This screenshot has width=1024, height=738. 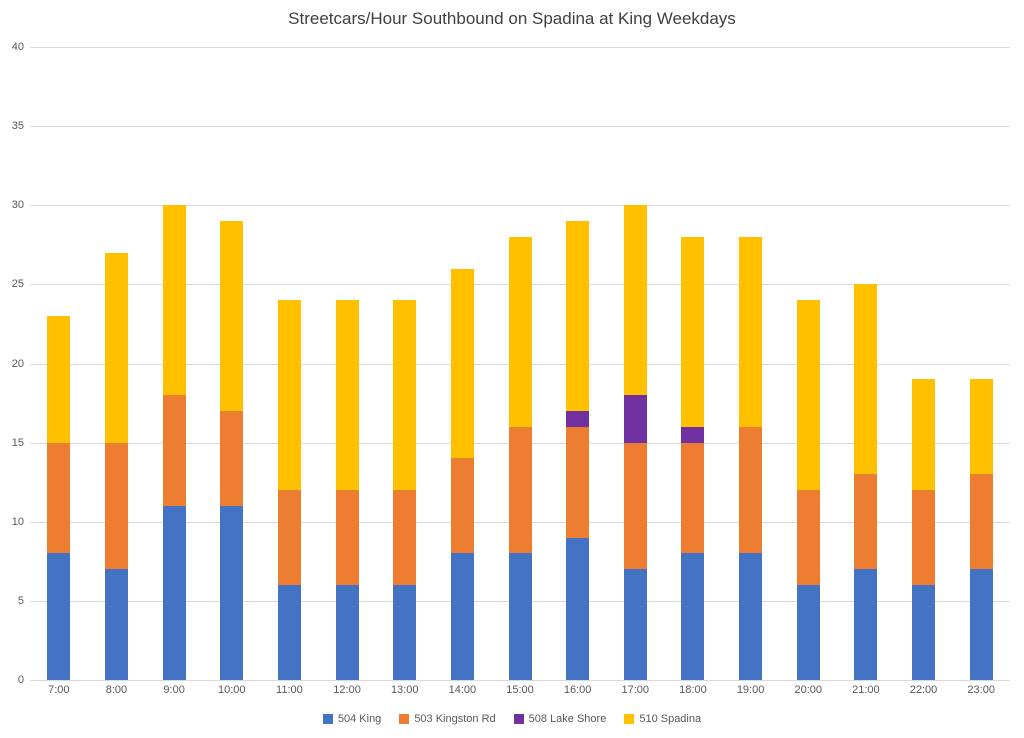 I want to click on x-axis-tick-label: 10:00, so click(x=231, y=690).